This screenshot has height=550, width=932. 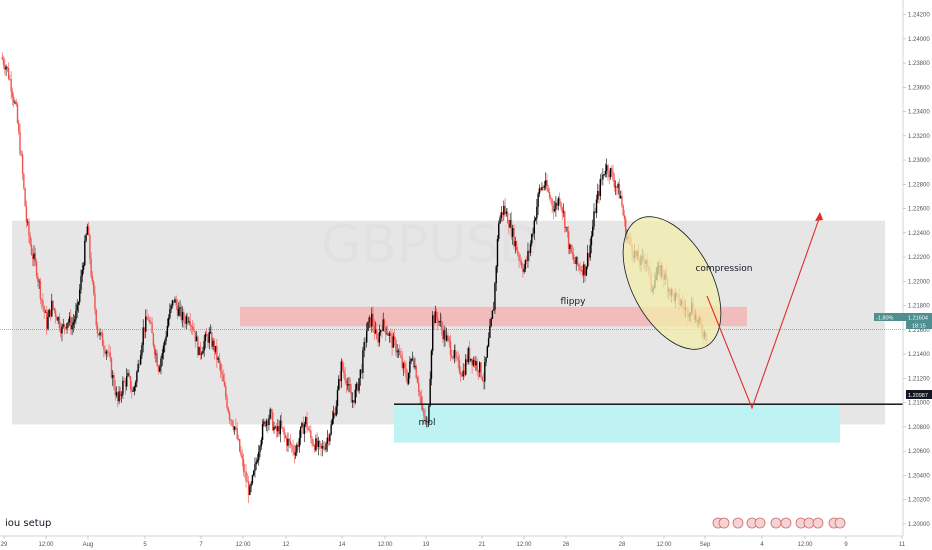 What do you see at coordinates (919, 394) in the screenshot?
I see `level-badge: 1.20987` at bounding box center [919, 394].